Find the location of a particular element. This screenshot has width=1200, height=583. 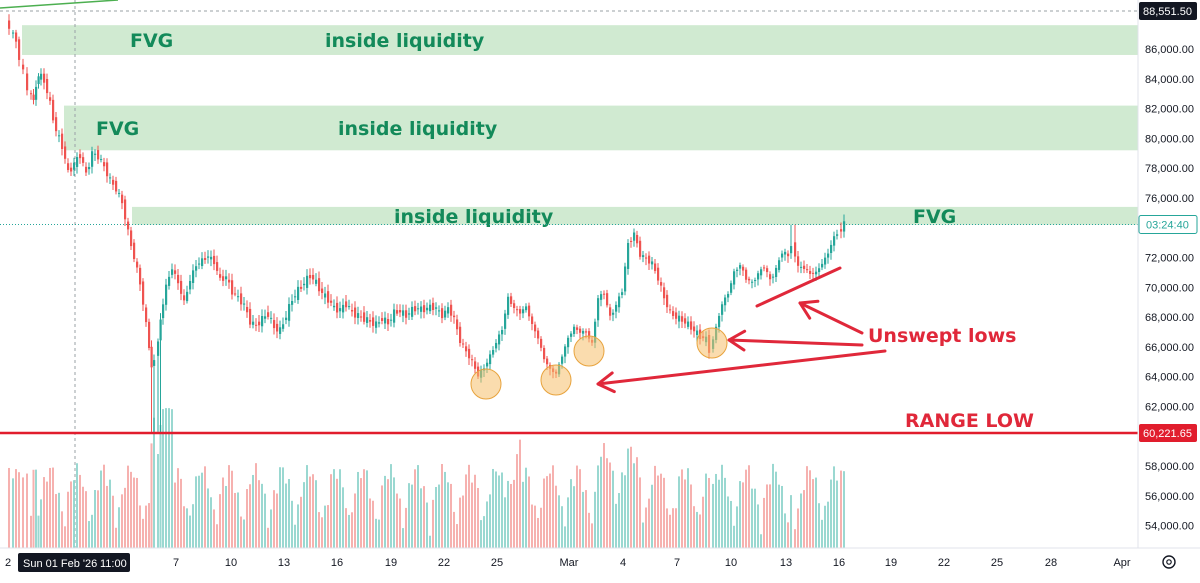

settings-gear-icon is located at coordinates (1169, 562).